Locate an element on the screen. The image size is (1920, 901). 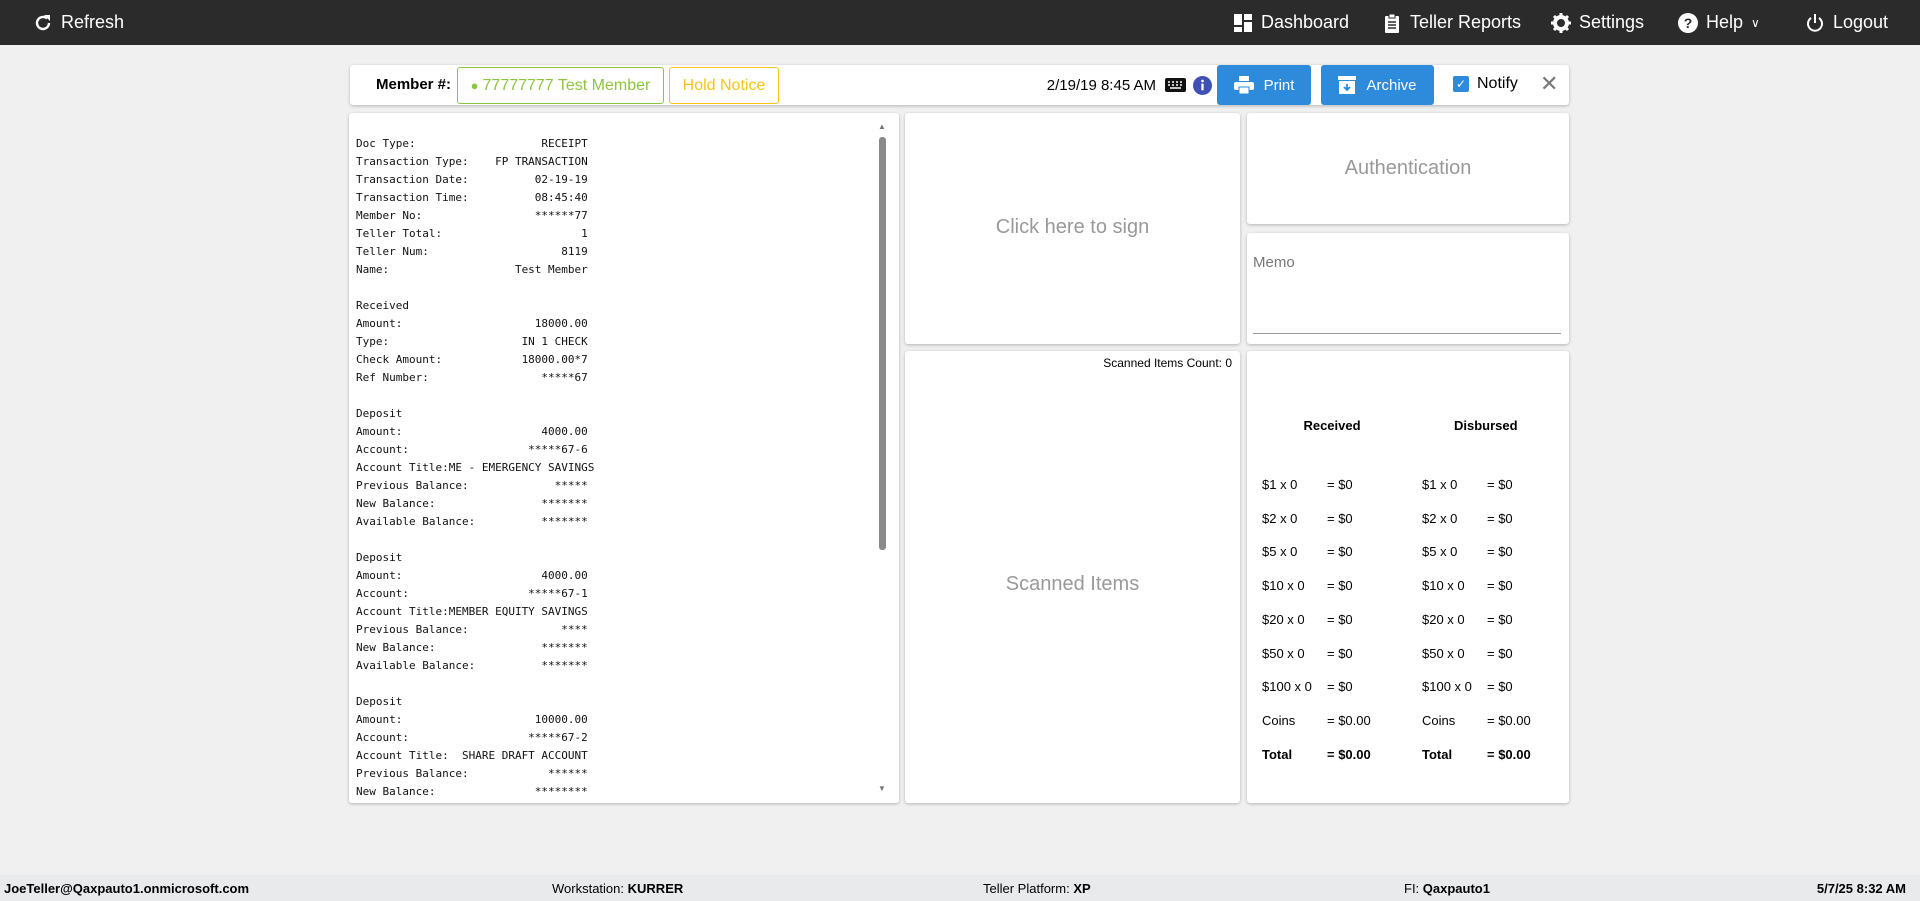
disbursed-denomination: $10 x 0 is located at coordinates (1443, 586).